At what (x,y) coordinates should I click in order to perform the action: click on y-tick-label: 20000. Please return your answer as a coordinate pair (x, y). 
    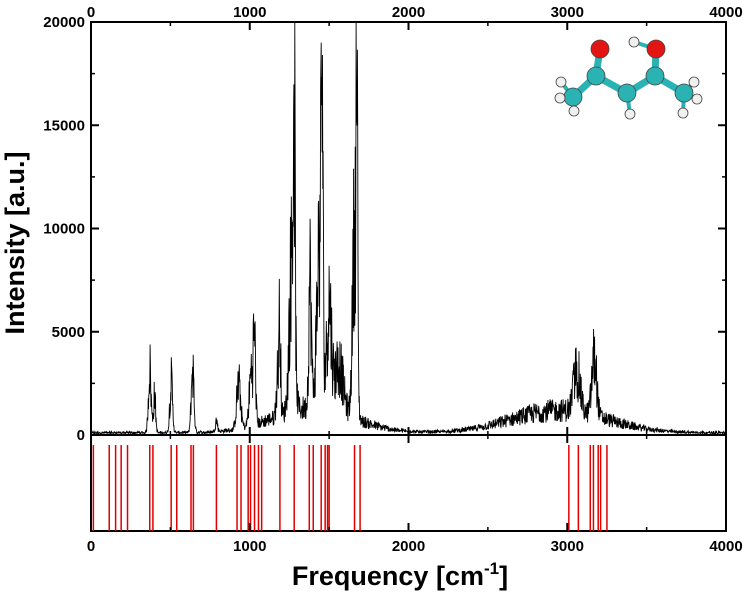
    Looking at the image, I should click on (64, 22).